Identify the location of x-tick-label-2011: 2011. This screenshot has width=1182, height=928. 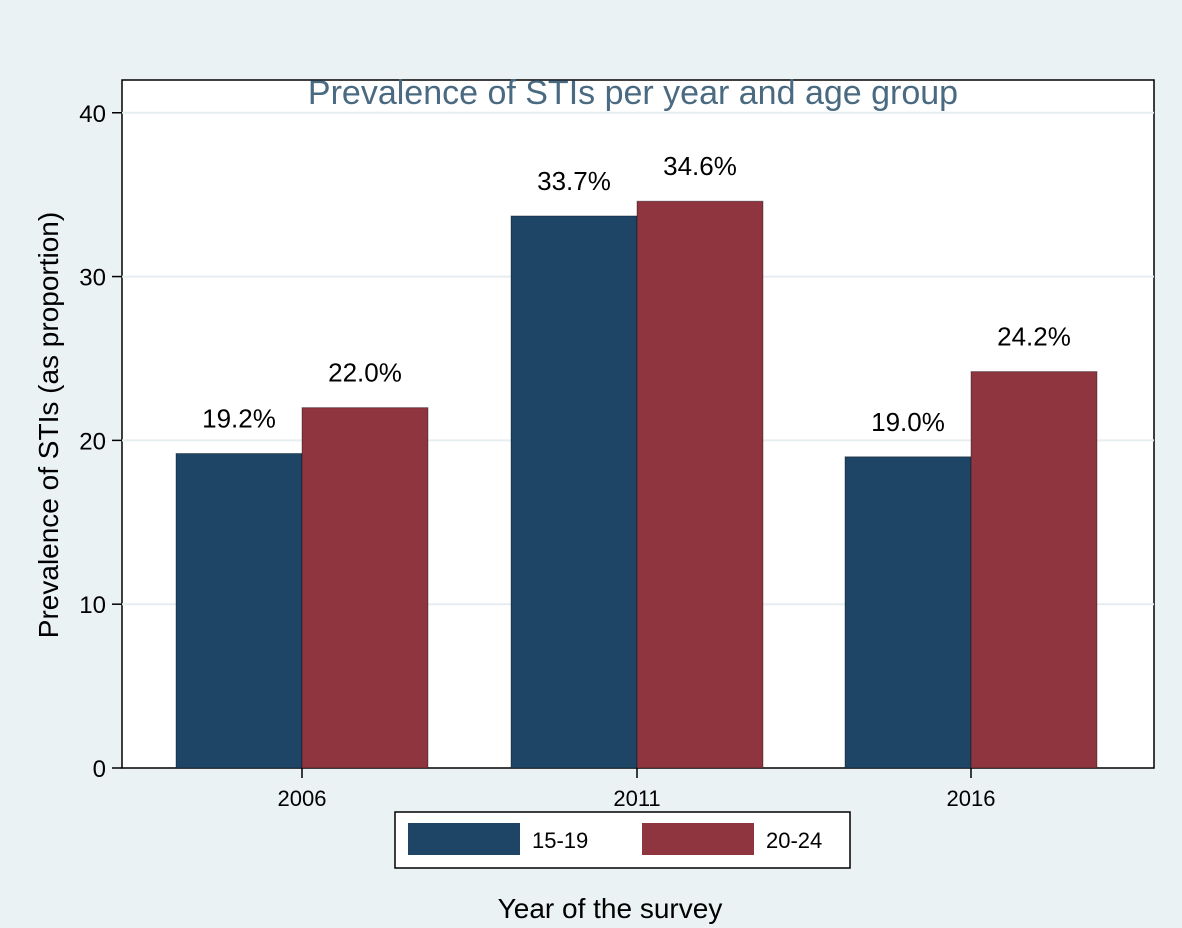
(636, 798).